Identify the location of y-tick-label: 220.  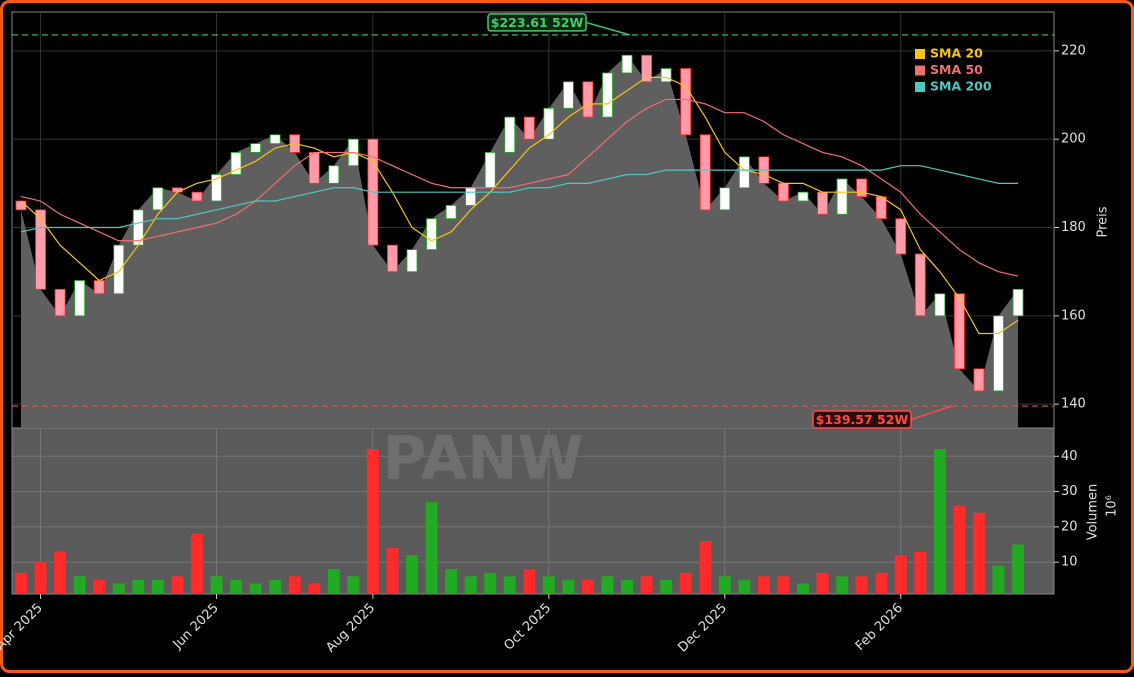
(1073, 50).